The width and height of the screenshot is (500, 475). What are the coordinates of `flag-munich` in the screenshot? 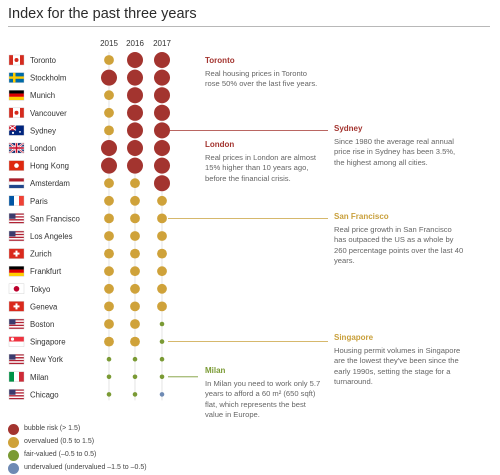 It's located at (16, 95).